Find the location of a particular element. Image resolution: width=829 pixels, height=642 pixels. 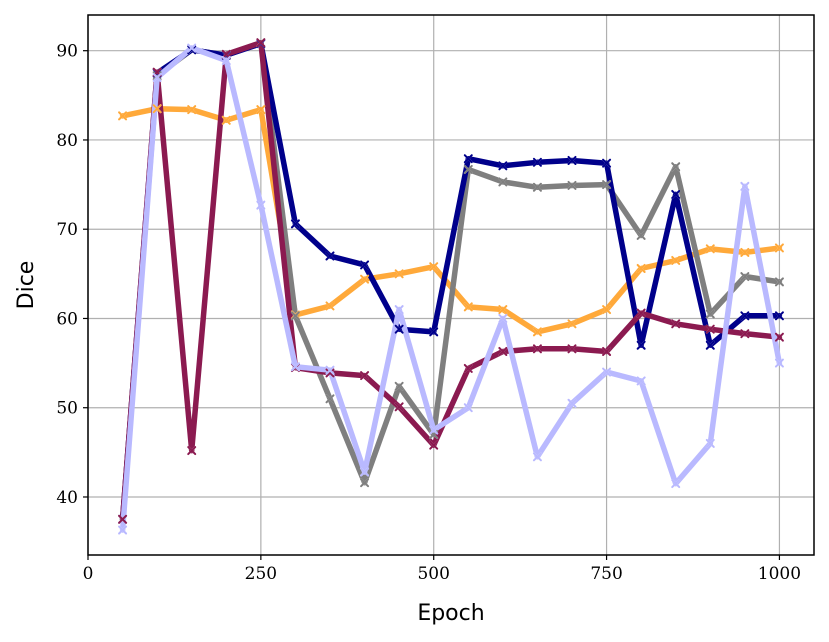

y-tick-label: 70 is located at coordinates (67, 230).